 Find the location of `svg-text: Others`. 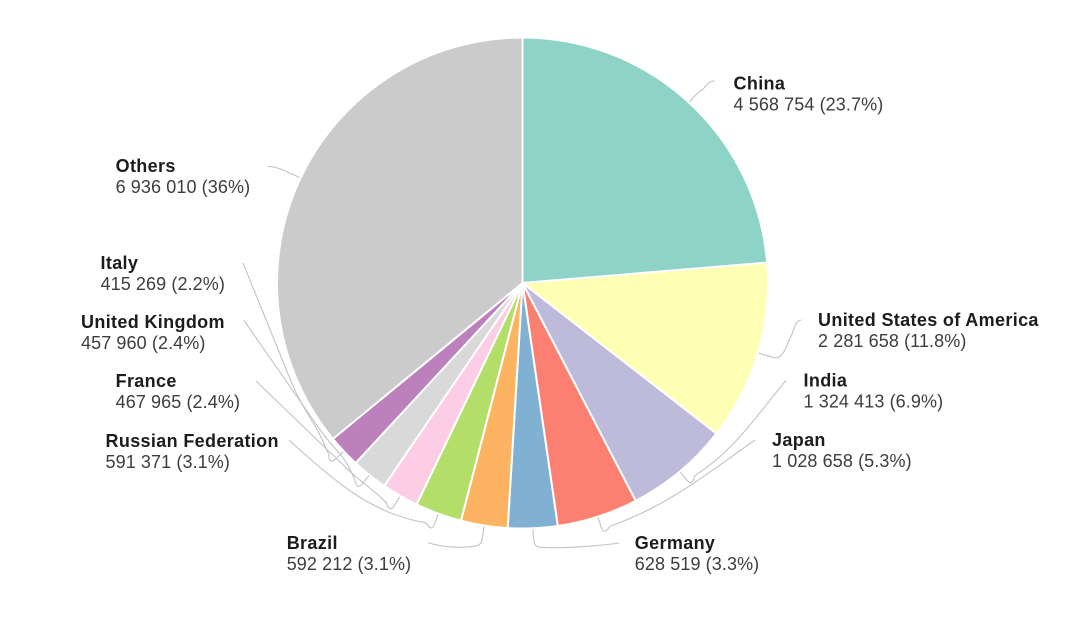

svg-text: Others is located at coordinates (146, 166).